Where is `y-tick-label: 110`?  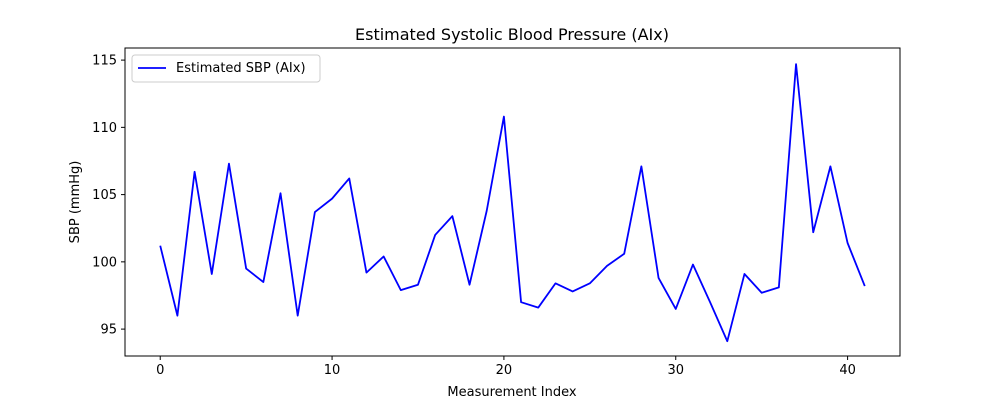
y-tick-label: 110 is located at coordinates (104, 128).